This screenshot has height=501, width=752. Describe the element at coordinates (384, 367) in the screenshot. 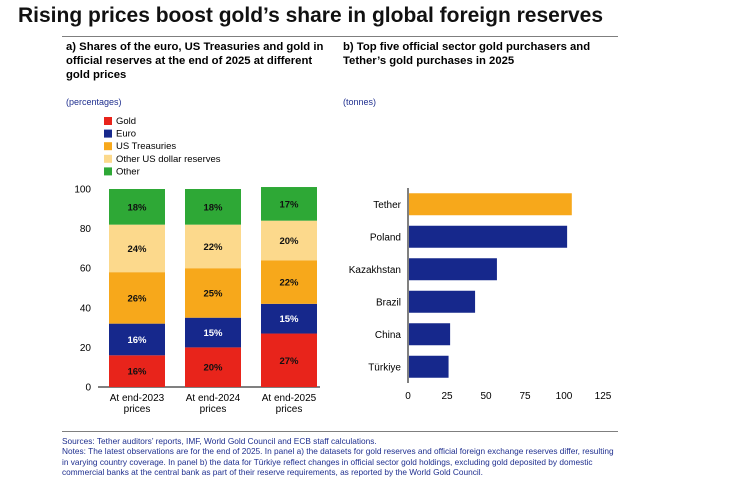

I see `hbar-category-label: Türkiye` at that location.